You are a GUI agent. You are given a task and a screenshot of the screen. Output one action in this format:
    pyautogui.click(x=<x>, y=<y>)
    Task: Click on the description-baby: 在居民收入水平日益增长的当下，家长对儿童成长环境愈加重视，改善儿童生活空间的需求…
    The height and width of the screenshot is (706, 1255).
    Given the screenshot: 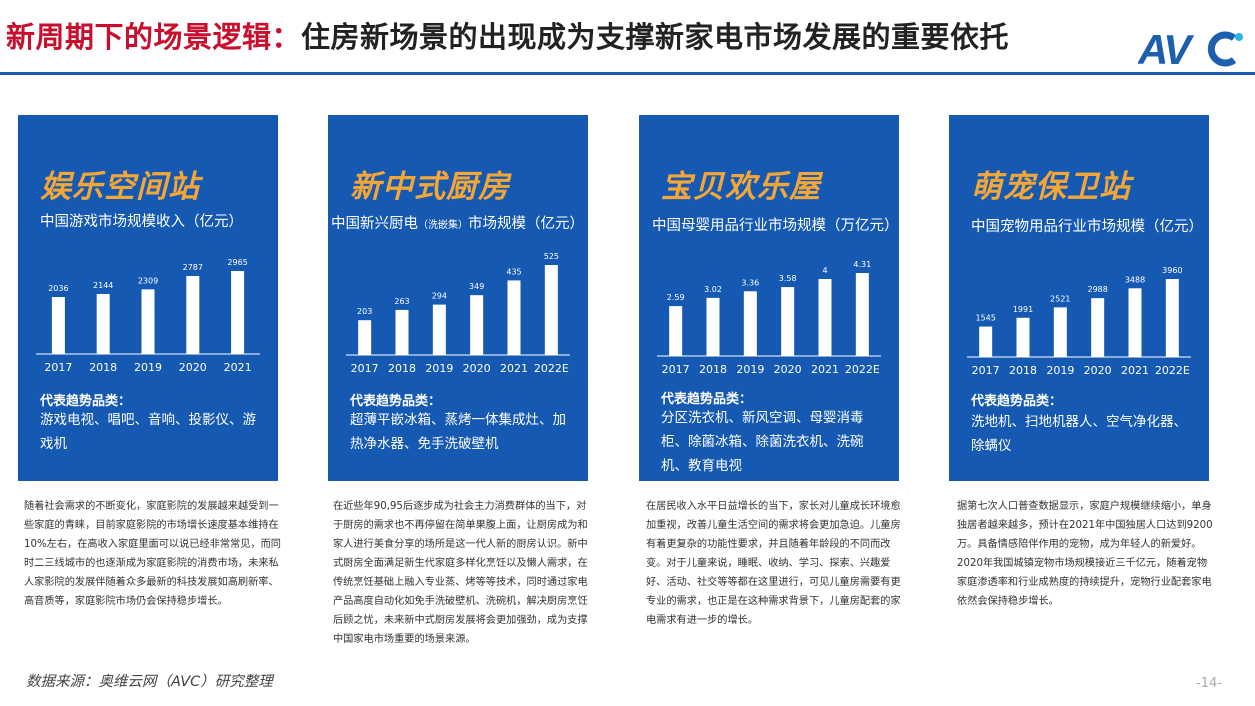 What is the action you would take?
    pyautogui.click(x=773, y=563)
    